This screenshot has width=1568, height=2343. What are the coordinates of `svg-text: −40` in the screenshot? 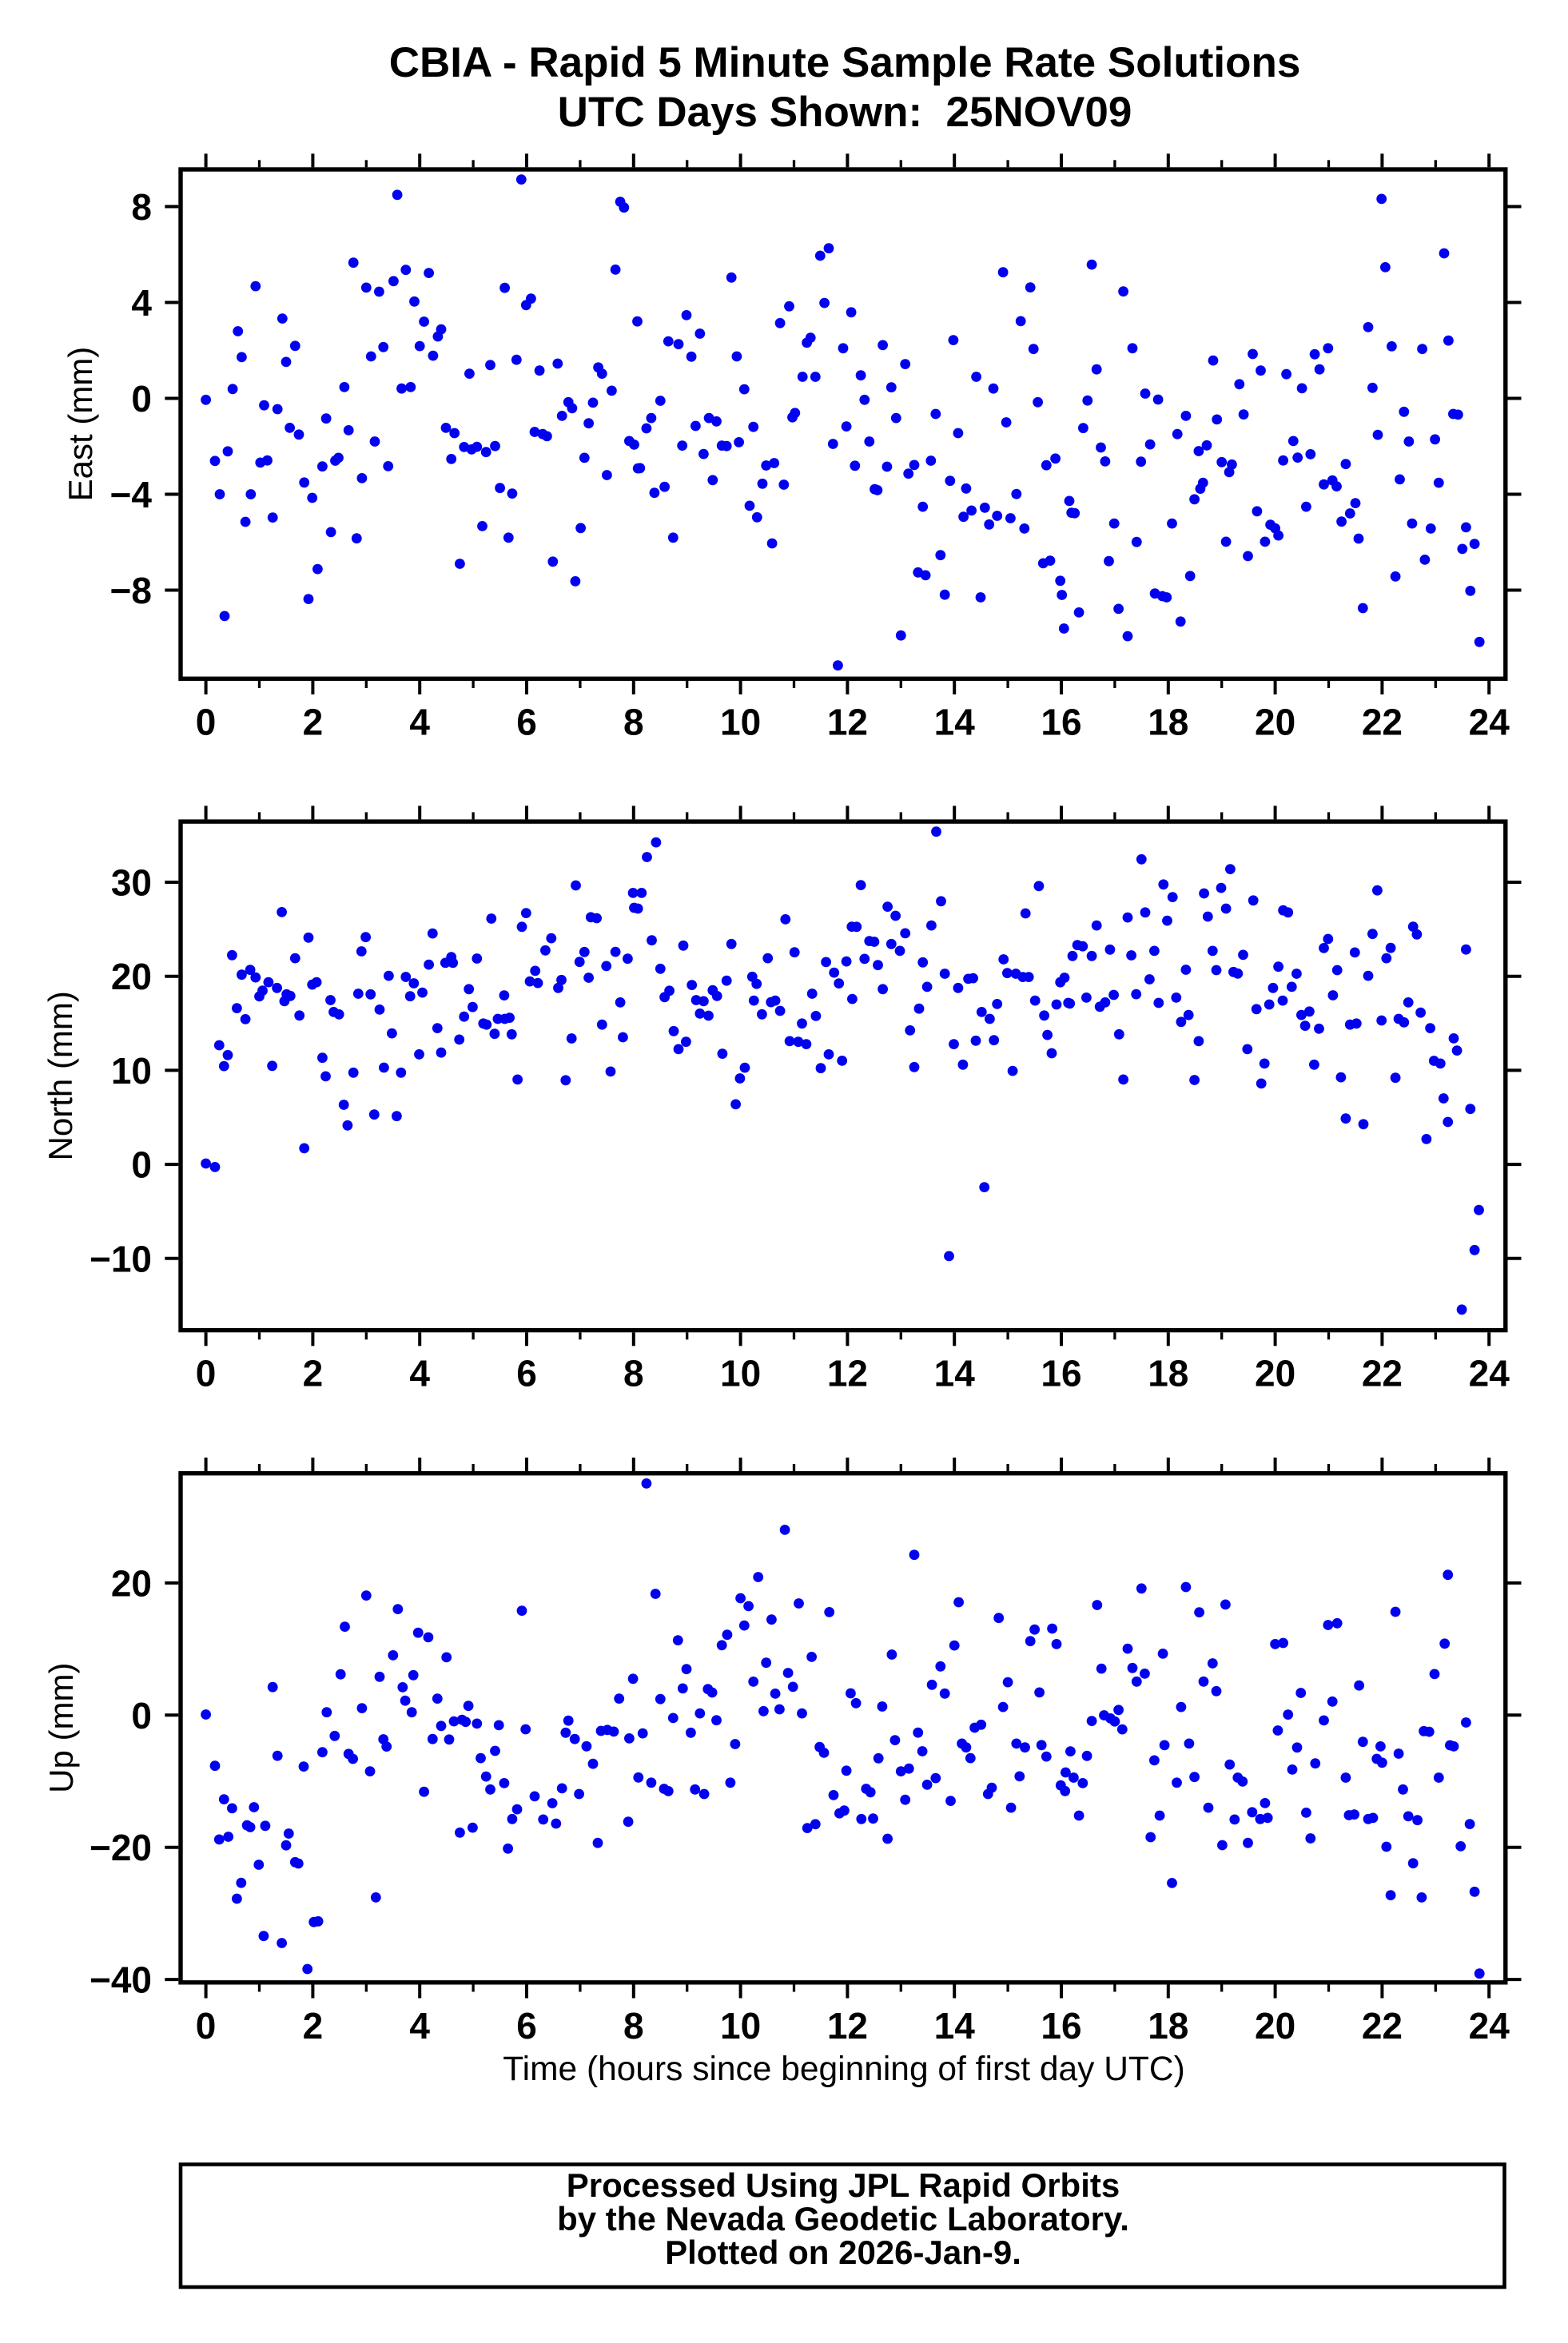 It's located at (121, 1980).